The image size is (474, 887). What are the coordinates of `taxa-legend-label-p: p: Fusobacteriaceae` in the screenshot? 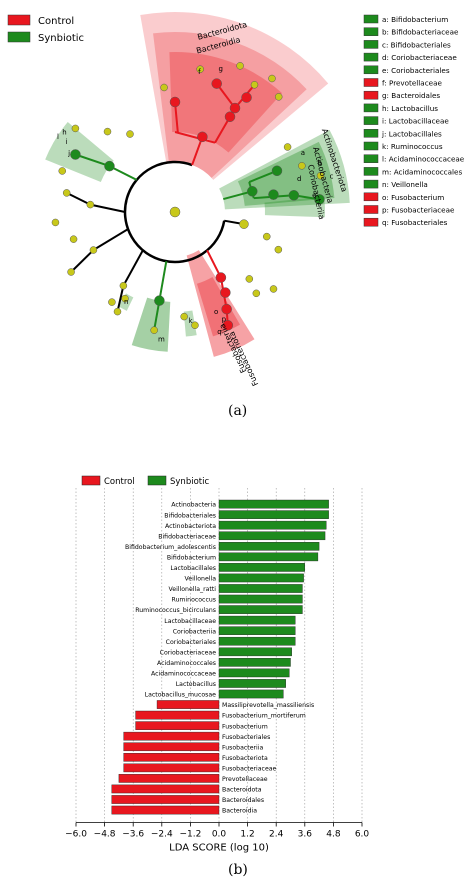 It's located at (418, 210).